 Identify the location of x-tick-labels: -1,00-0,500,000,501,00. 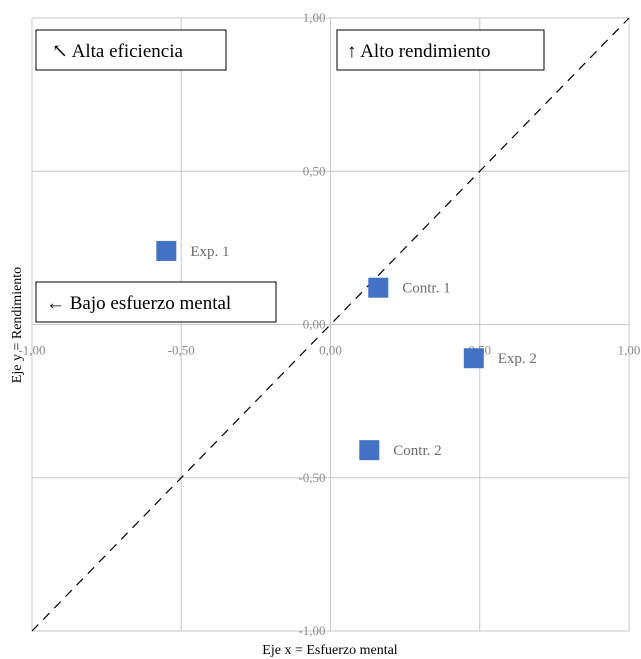
(329, 350).